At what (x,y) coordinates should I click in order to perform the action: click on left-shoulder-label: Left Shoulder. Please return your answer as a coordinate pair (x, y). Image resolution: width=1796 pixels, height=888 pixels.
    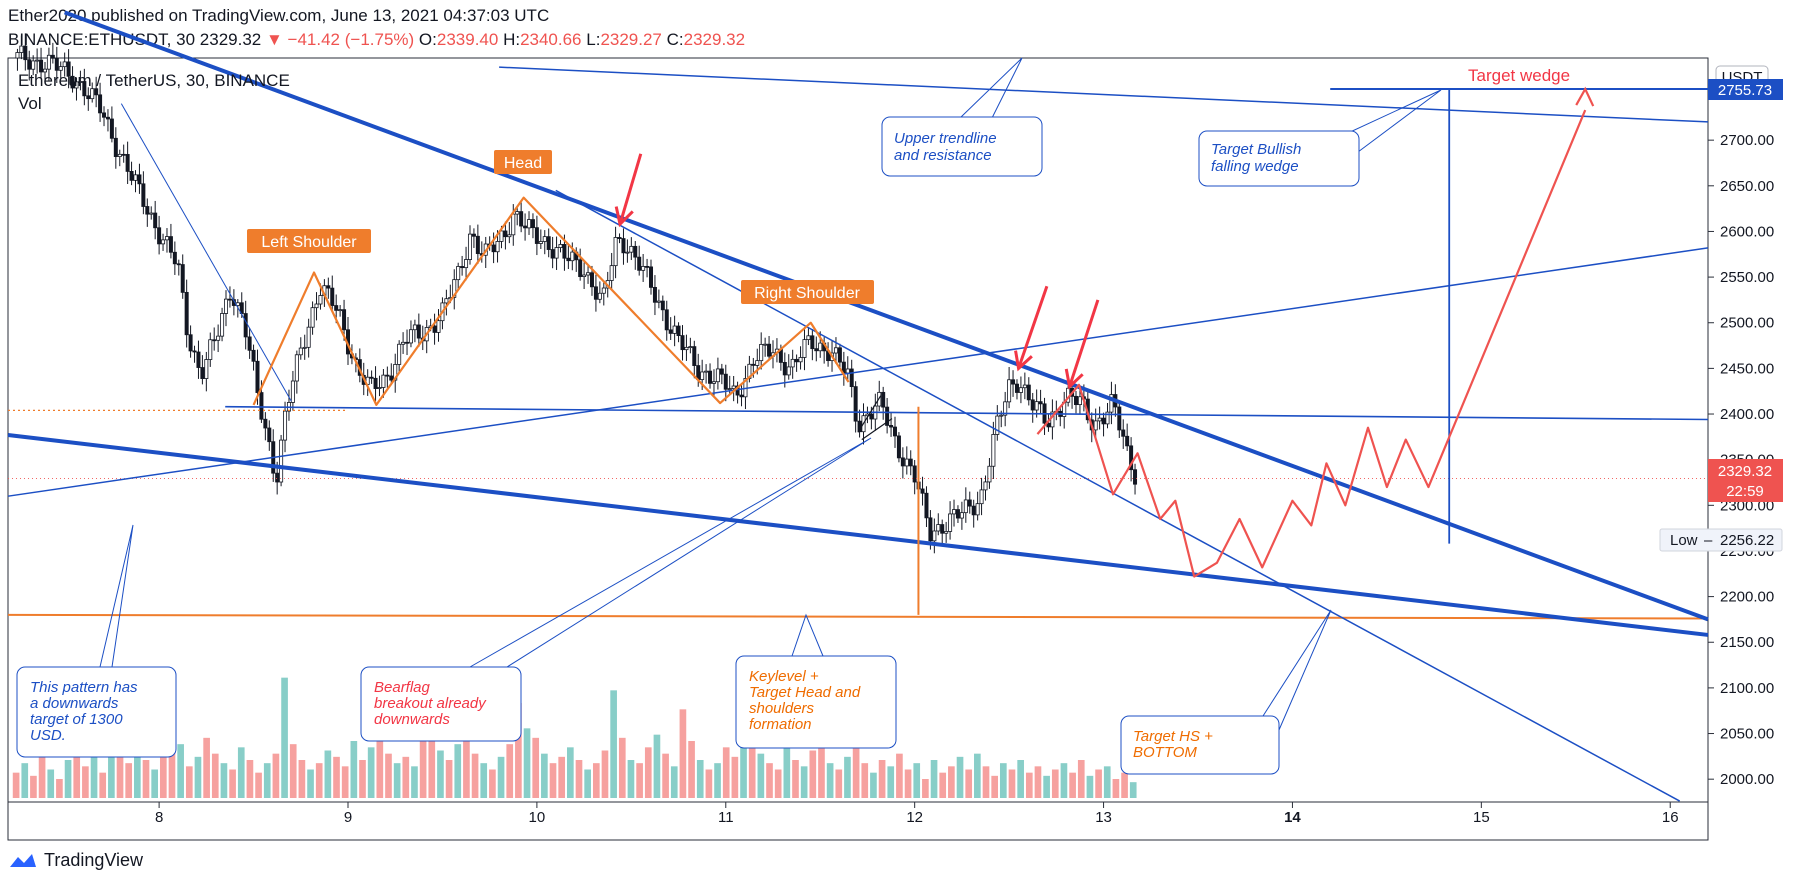
    Looking at the image, I should click on (309, 242).